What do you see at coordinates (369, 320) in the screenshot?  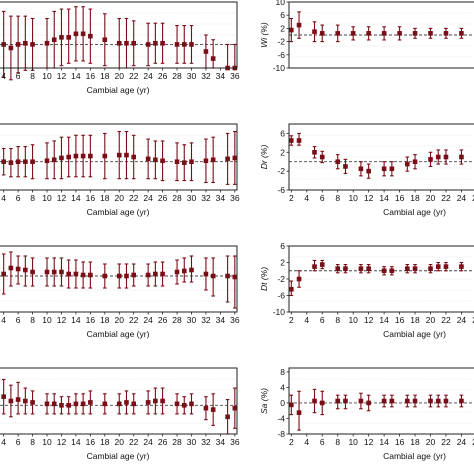 I see `x-tick-label: 12` at bounding box center [369, 320].